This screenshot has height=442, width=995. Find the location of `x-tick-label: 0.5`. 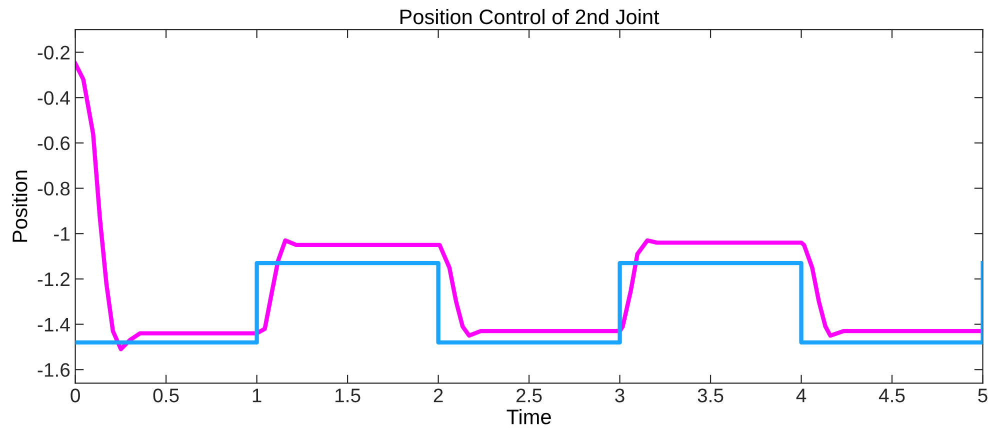

x-tick-label: 0.5 is located at coordinates (166, 395).